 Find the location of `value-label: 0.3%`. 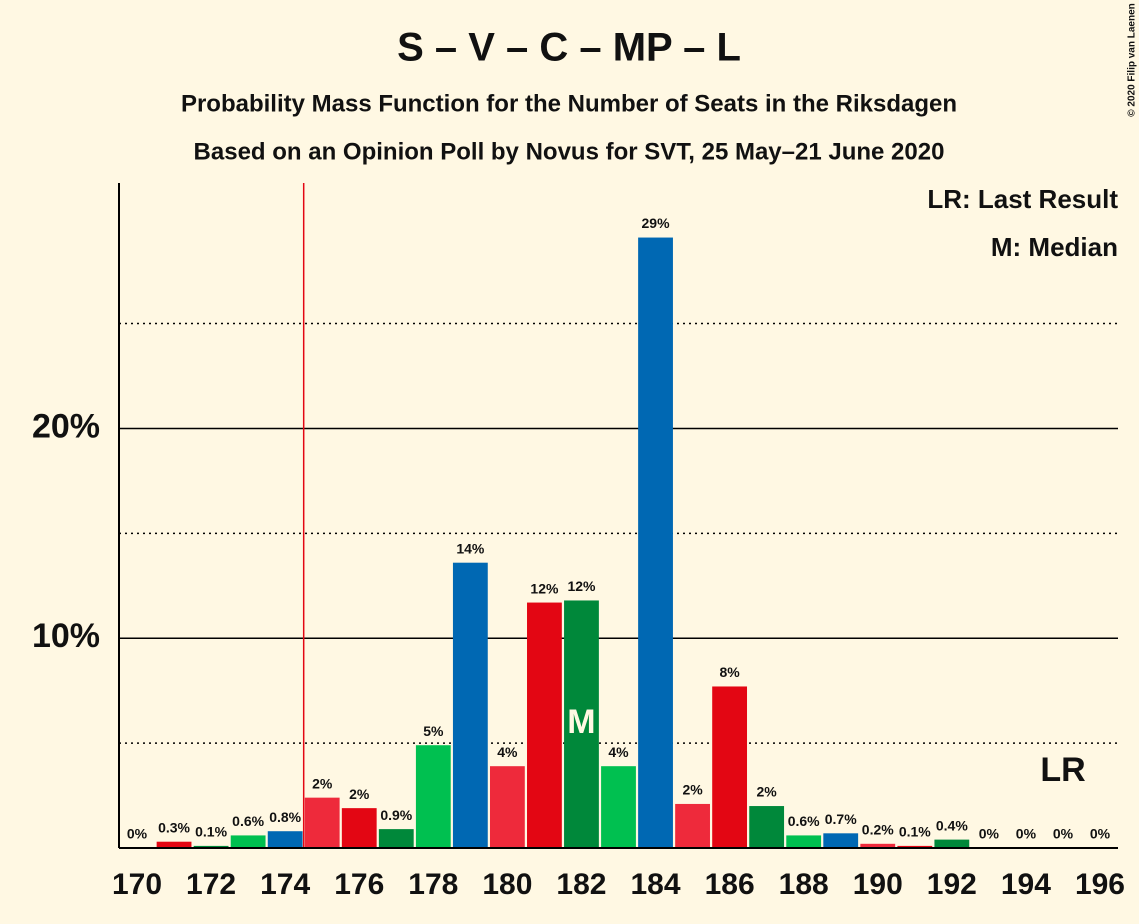

value-label: 0.3% is located at coordinates (174, 827).